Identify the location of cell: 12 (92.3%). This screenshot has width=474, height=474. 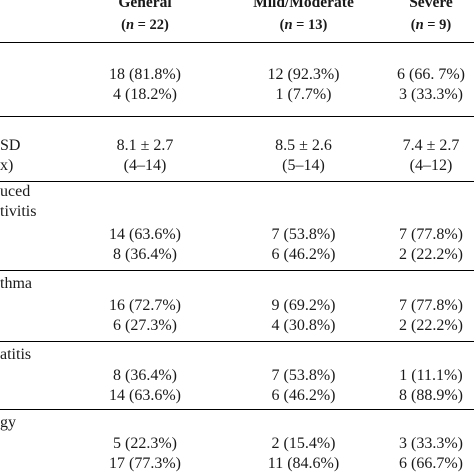
(303, 74).